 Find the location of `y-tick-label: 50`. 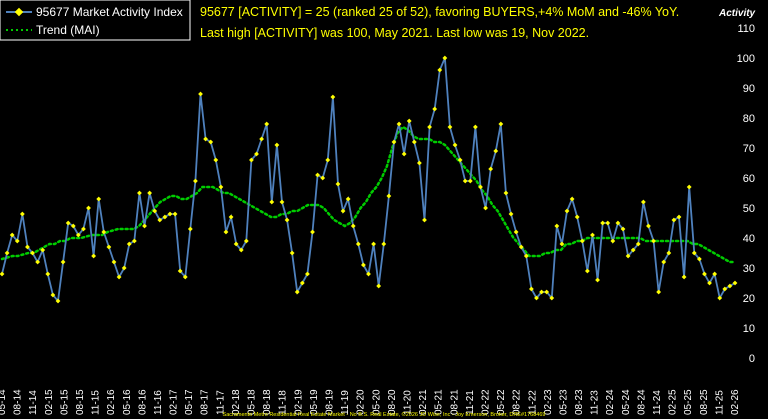

y-tick-label: 50 is located at coordinates (749, 209).